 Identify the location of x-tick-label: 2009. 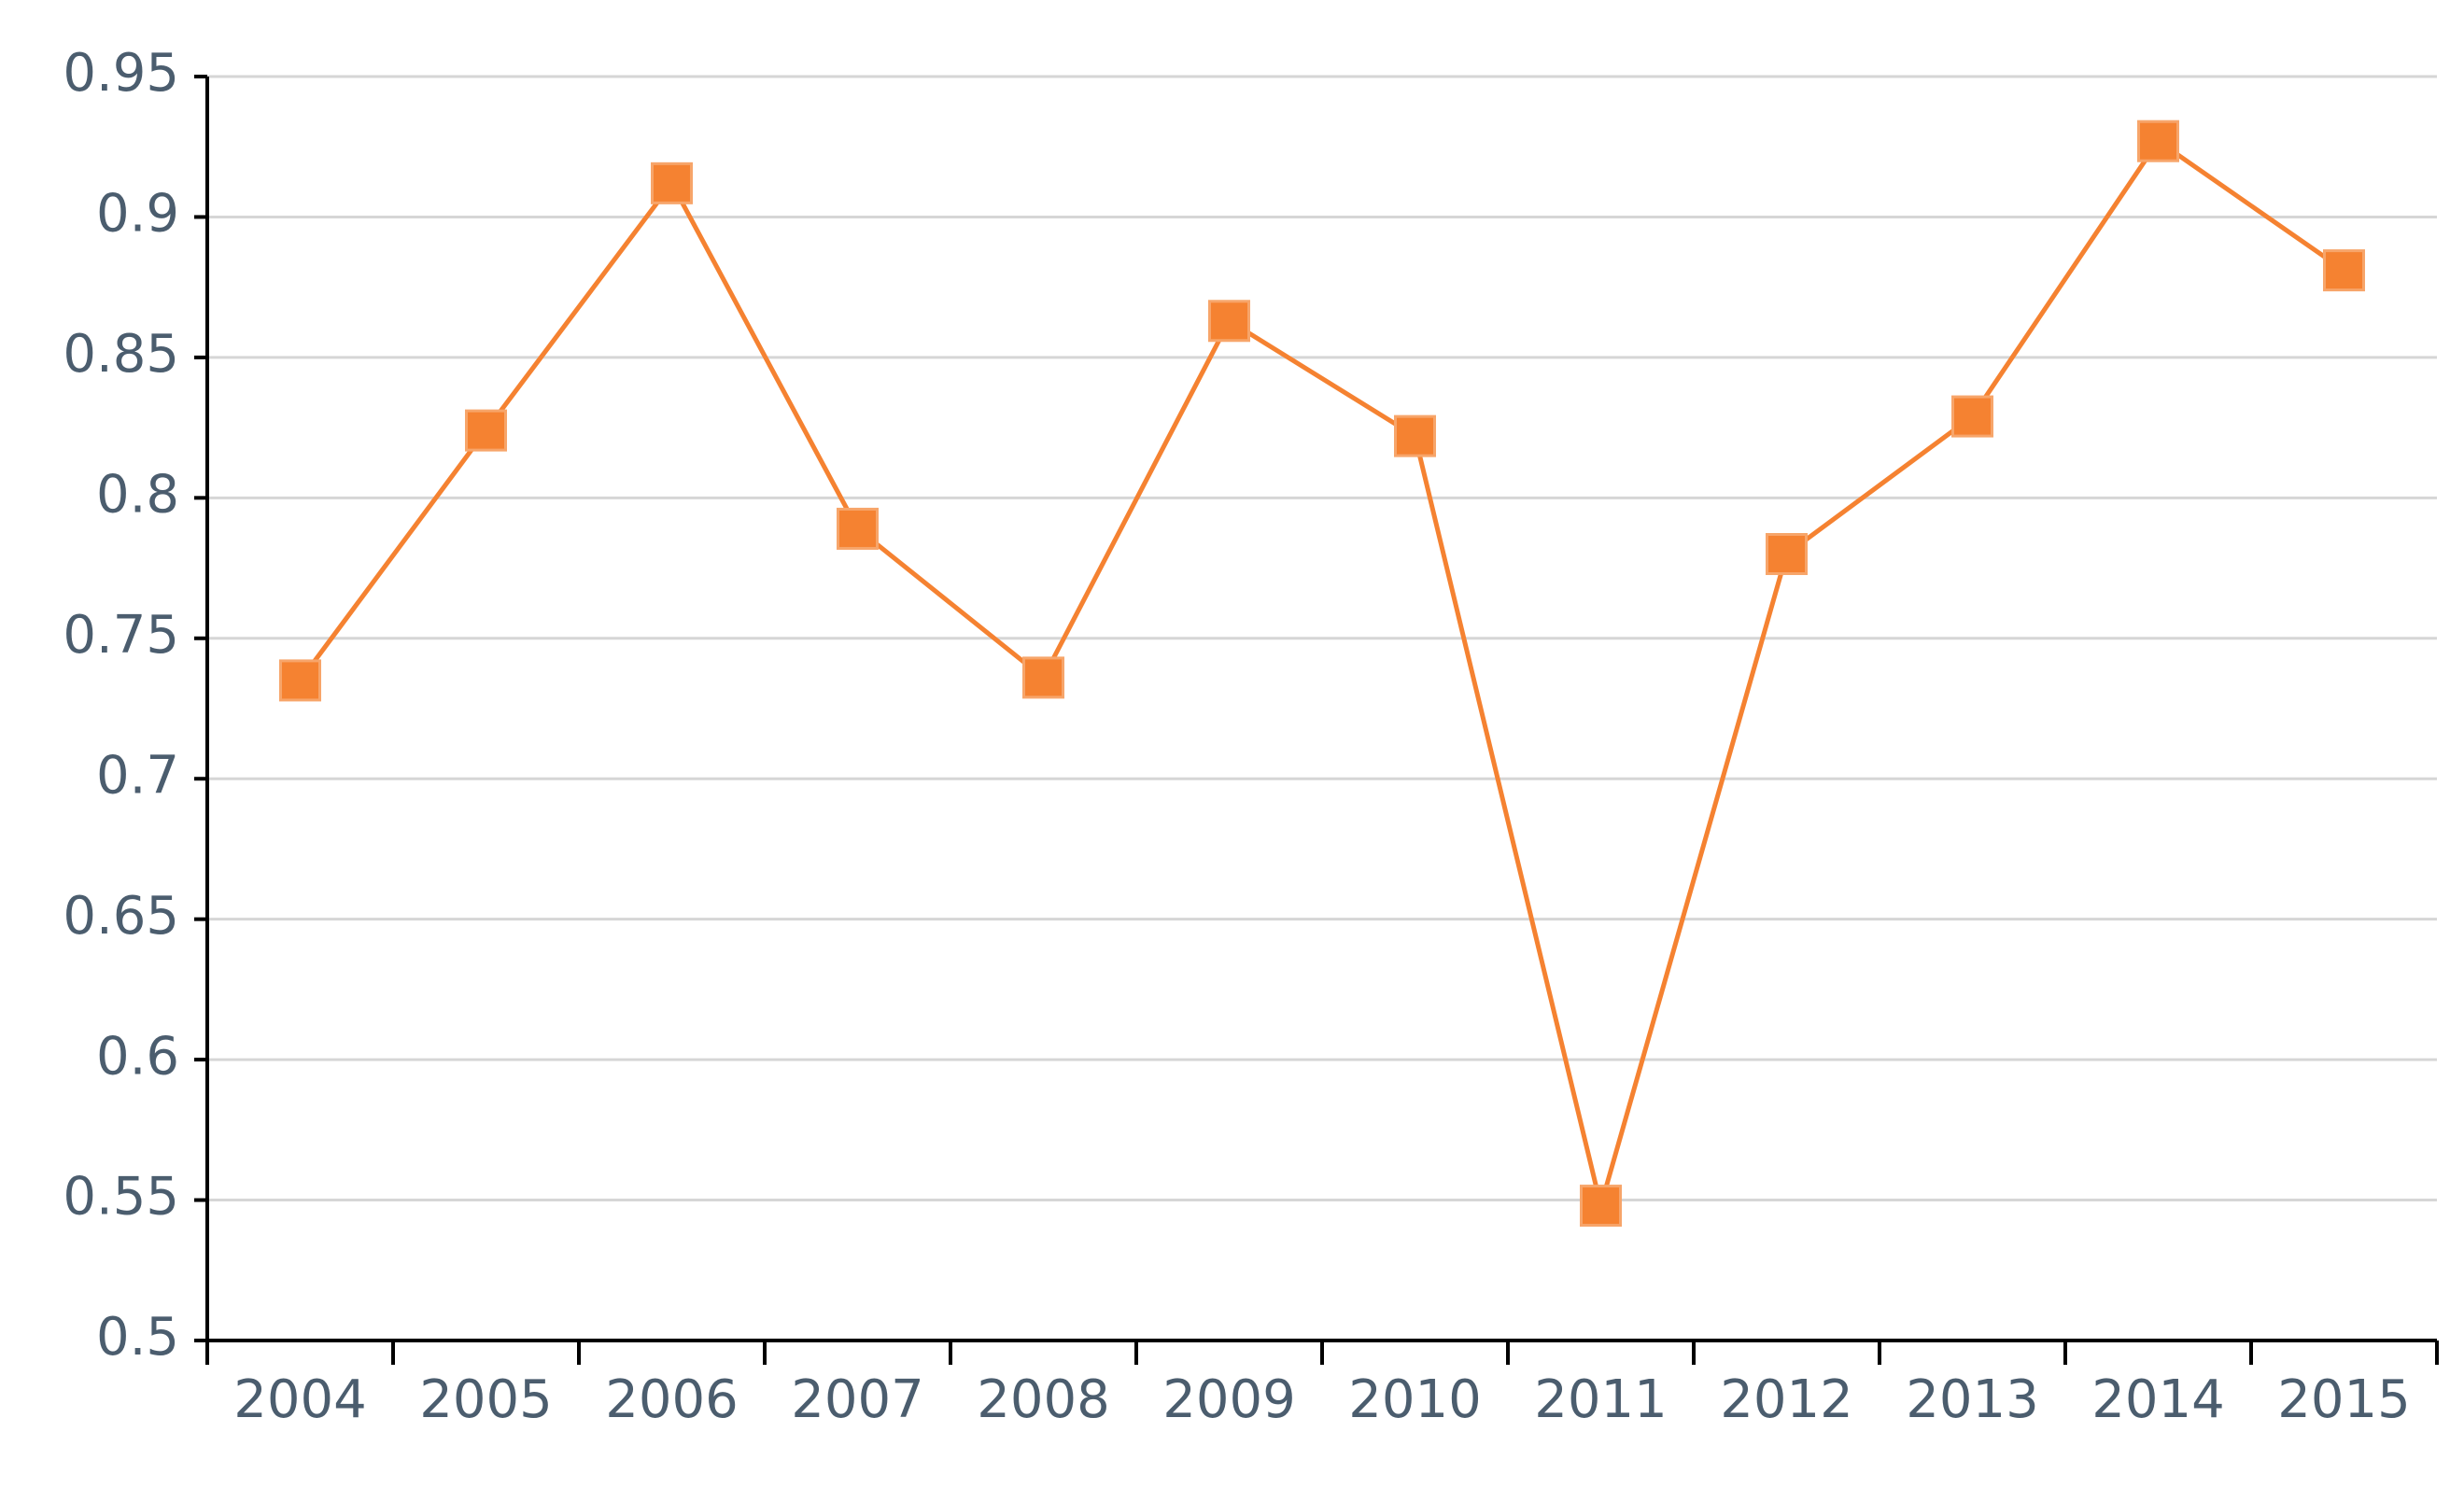
(1229, 1399).